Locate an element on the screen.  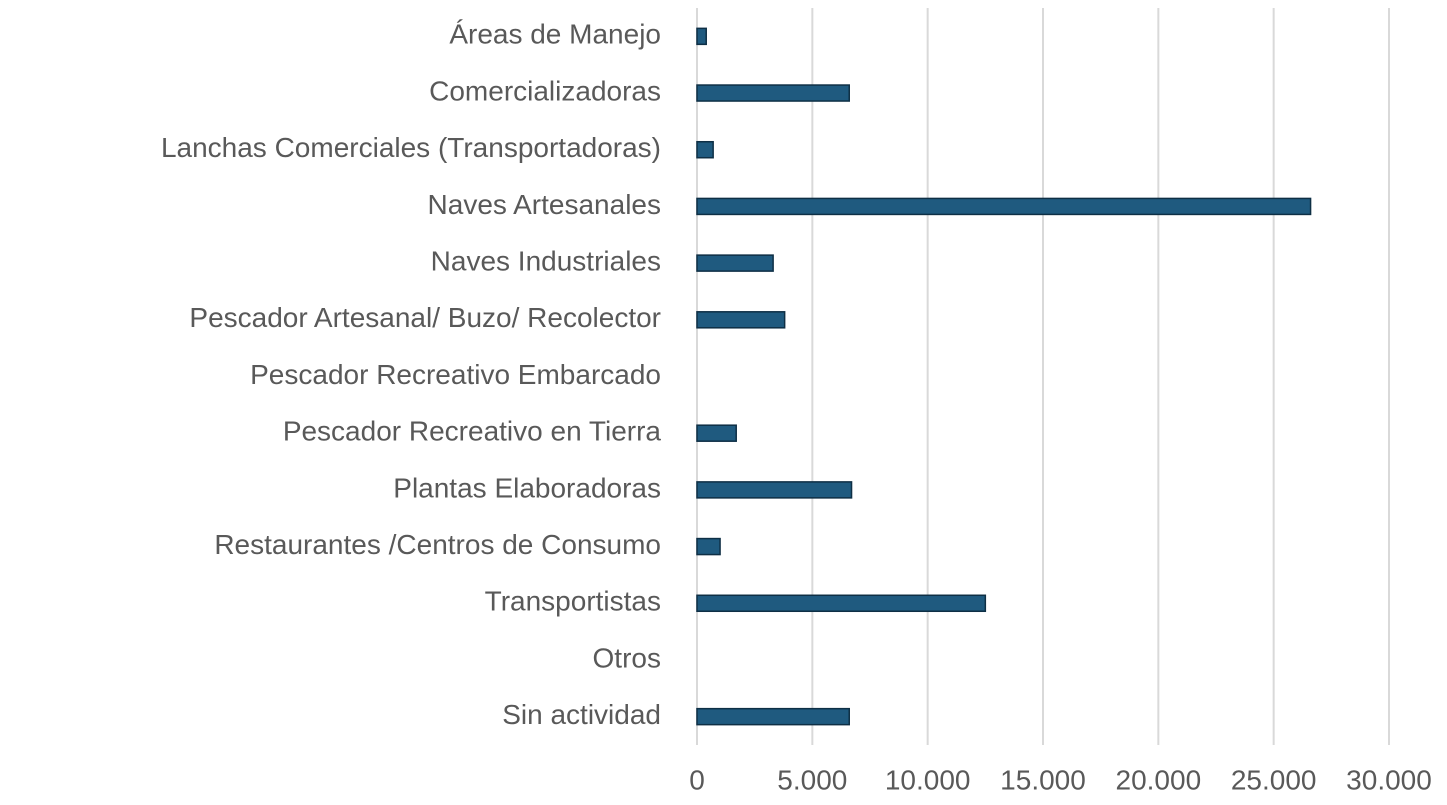
x-tick-label: 30.000 is located at coordinates (1389, 779).